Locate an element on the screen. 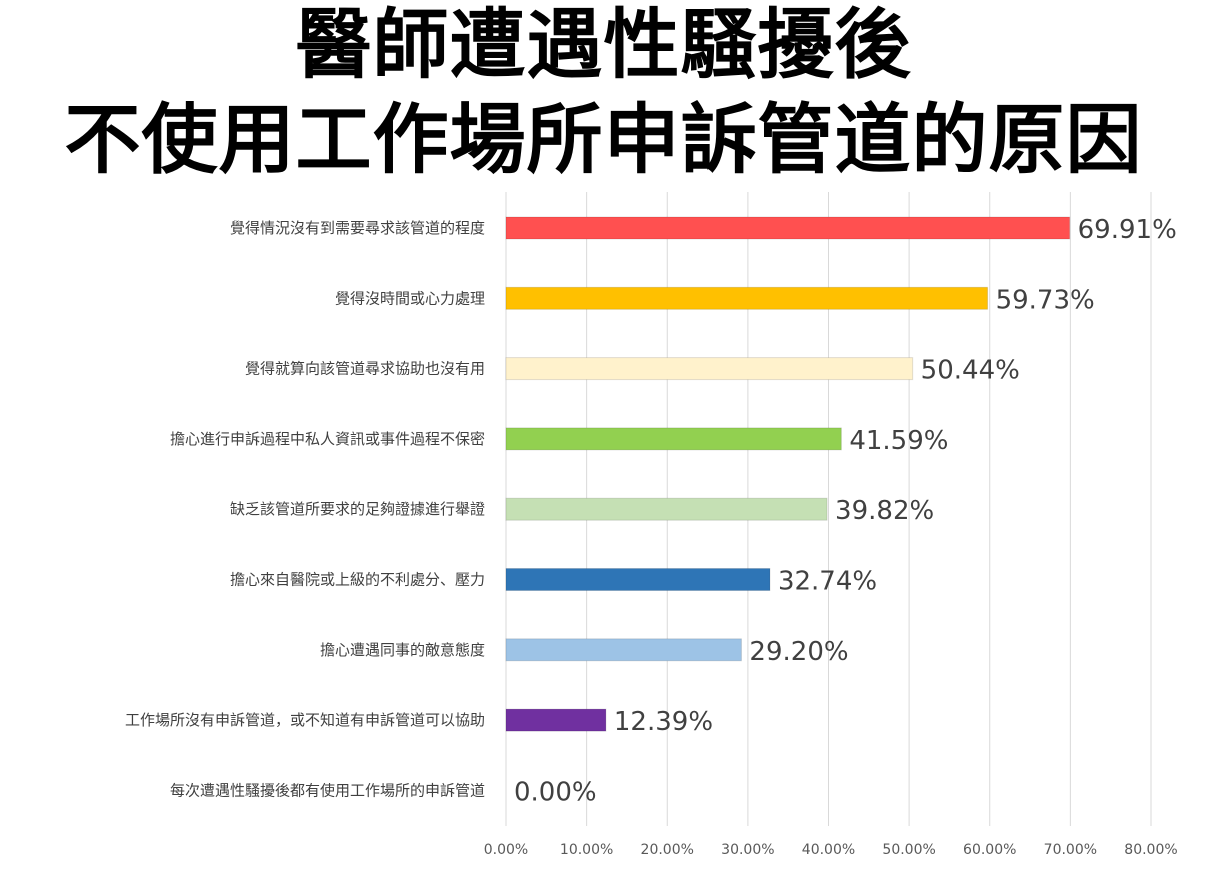 The image size is (1207, 876). category-label: 覺得就算向該管道尋求協助也沒有用 is located at coordinates (365, 369).